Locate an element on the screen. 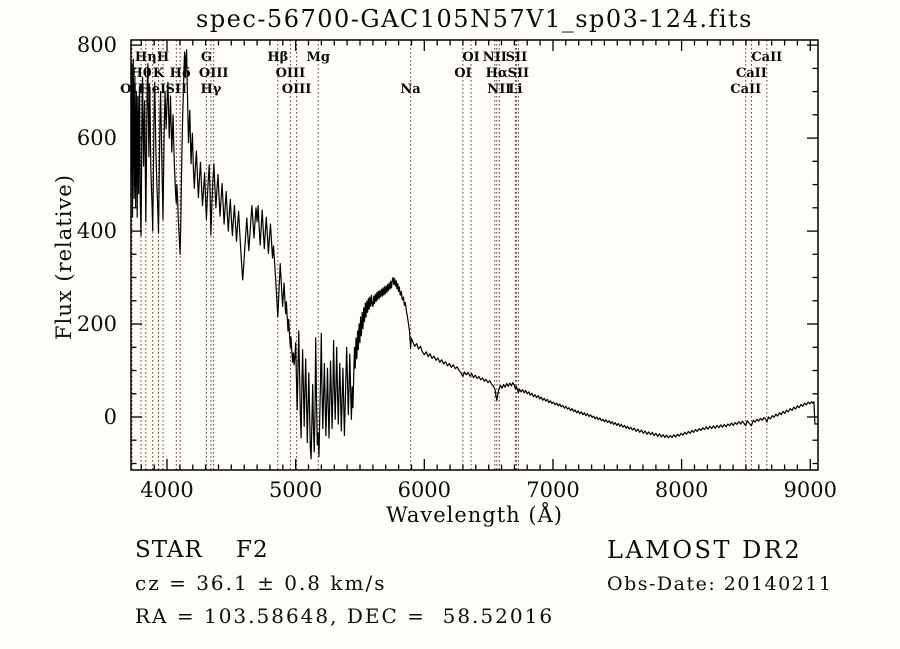 The width and height of the screenshot is (900, 649). survey-label: LAMOST DR2 is located at coordinates (705, 550).